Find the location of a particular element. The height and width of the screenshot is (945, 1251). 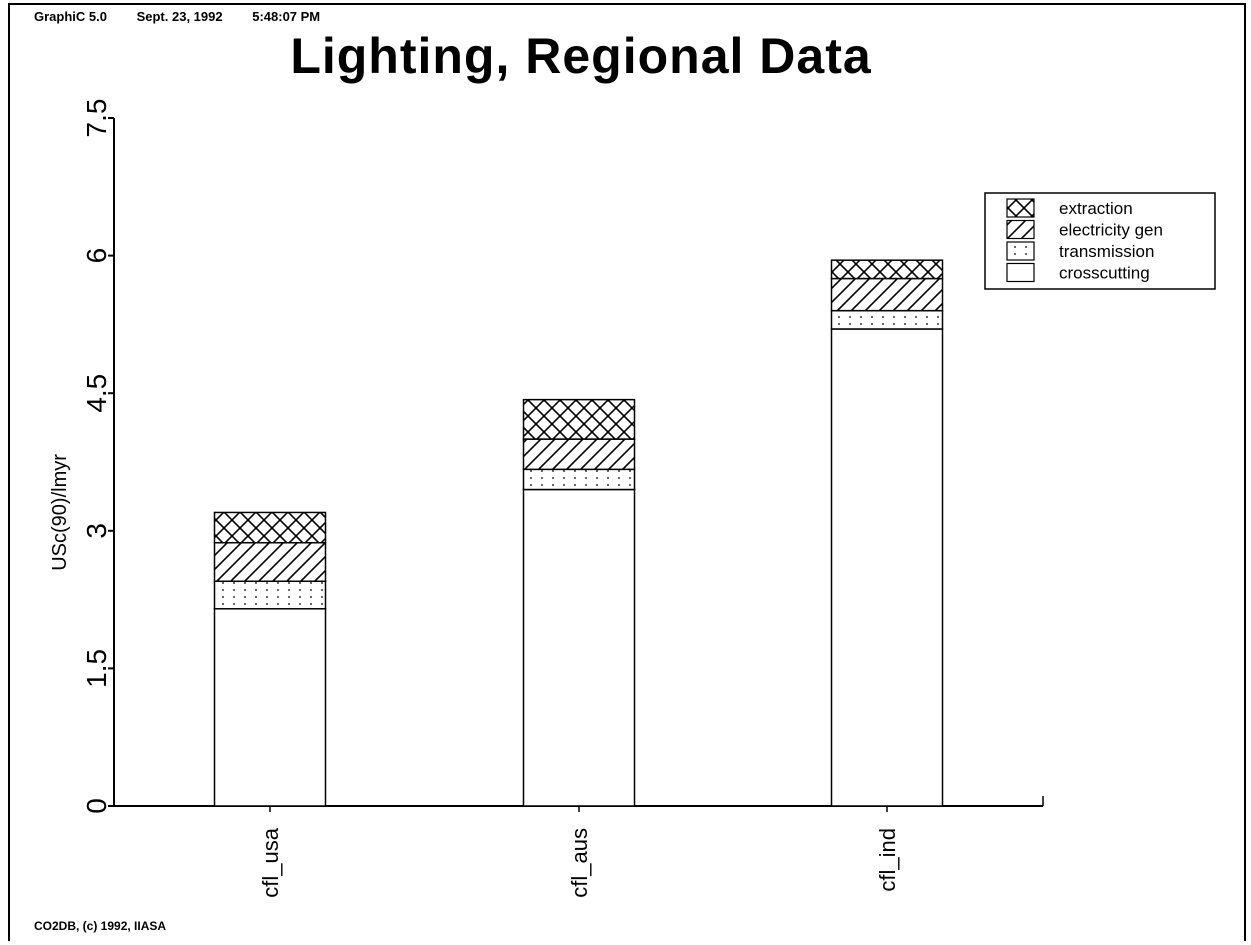

legend-label: transmission is located at coordinates (1106, 251).